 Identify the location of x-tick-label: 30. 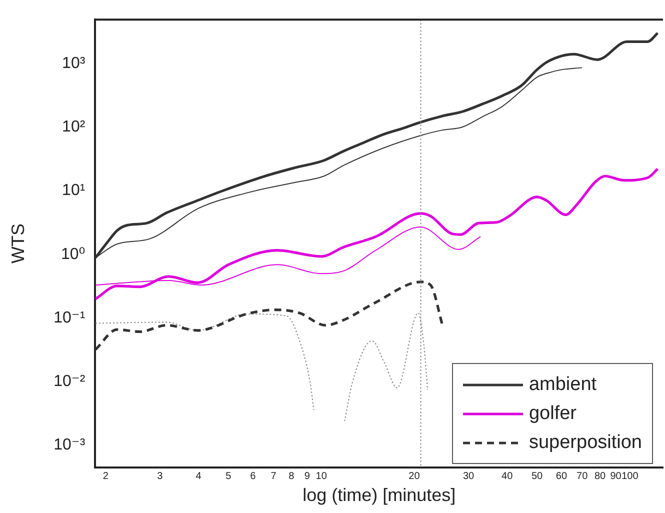
(468, 476).